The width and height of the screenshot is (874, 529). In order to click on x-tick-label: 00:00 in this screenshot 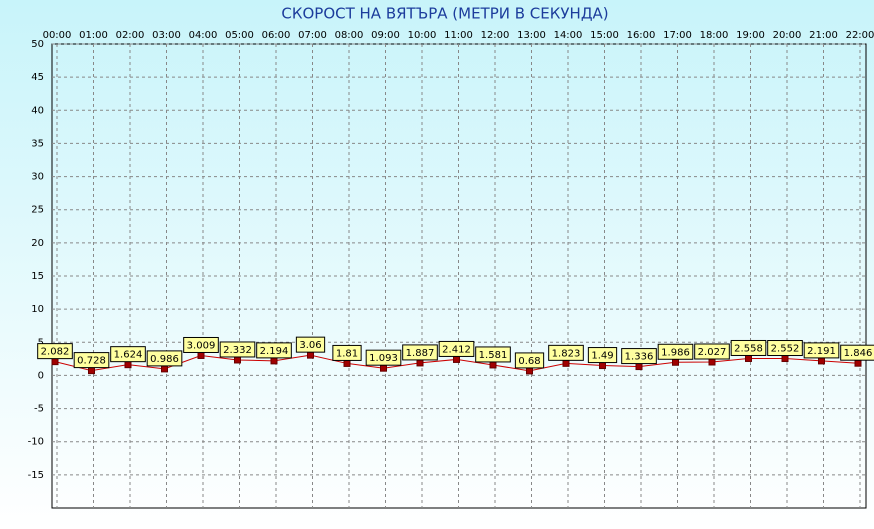, I will do `click(57, 35)`.